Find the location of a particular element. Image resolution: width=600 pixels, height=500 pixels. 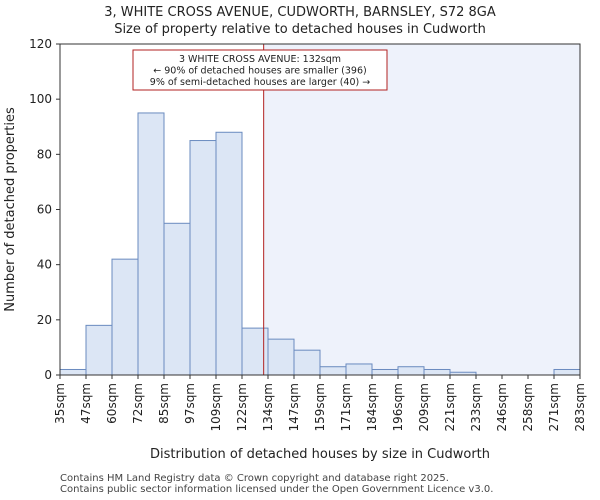

x-tick-label: 85sqm is located at coordinates (164, 403).